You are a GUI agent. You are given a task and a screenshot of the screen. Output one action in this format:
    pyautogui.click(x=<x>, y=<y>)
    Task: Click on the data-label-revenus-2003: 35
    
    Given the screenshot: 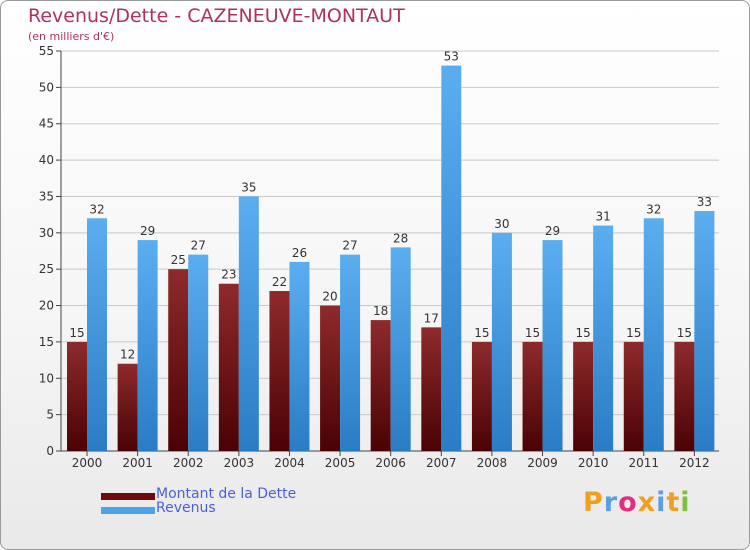 What is the action you would take?
    pyautogui.click(x=248, y=187)
    